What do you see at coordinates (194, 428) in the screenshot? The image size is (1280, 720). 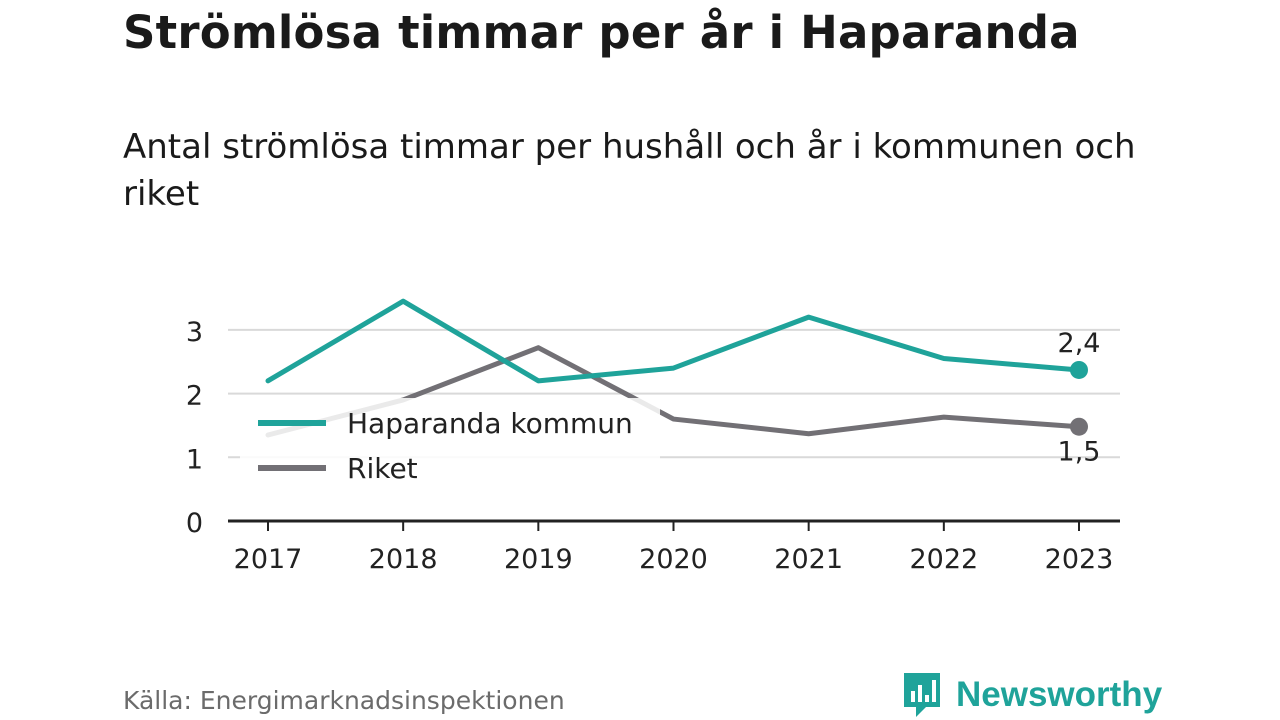 I see `y-axis-ticks: 0 1 2 3` at bounding box center [194, 428].